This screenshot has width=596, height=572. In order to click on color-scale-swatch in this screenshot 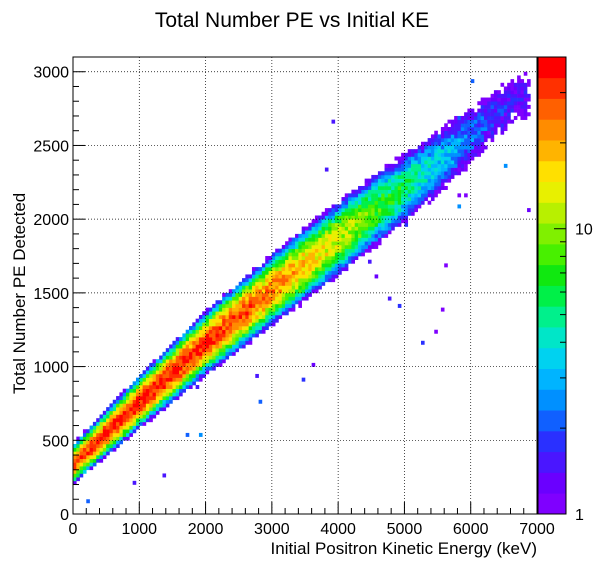, I will do `click(552, 234)`.